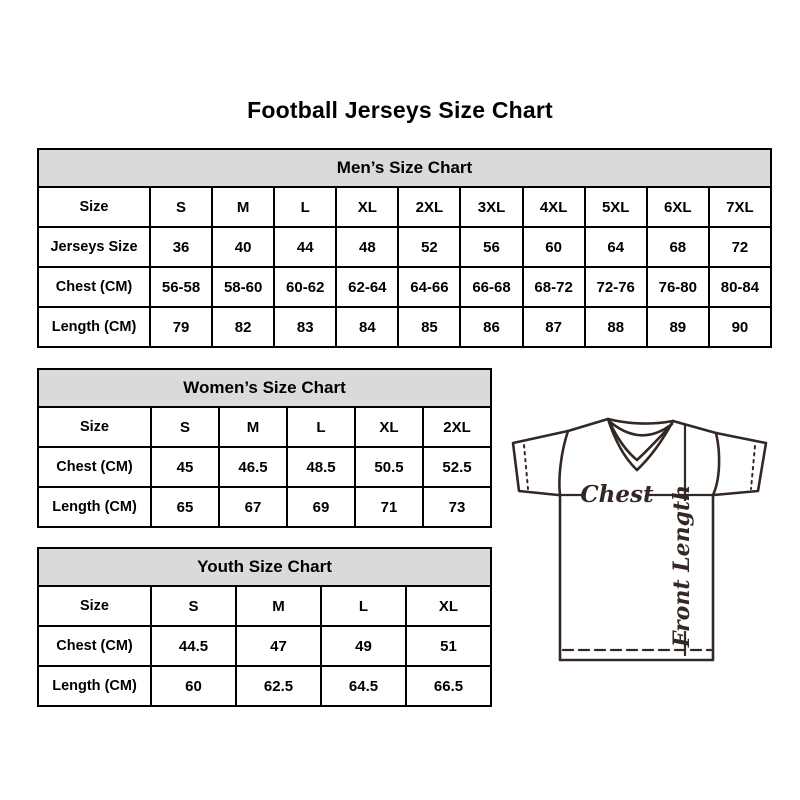 The width and height of the screenshot is (800, 800). What do you see at coordinates (181, 247) in the screenshot?
I see `cell-value: 36` at bounding box center [181, 247].